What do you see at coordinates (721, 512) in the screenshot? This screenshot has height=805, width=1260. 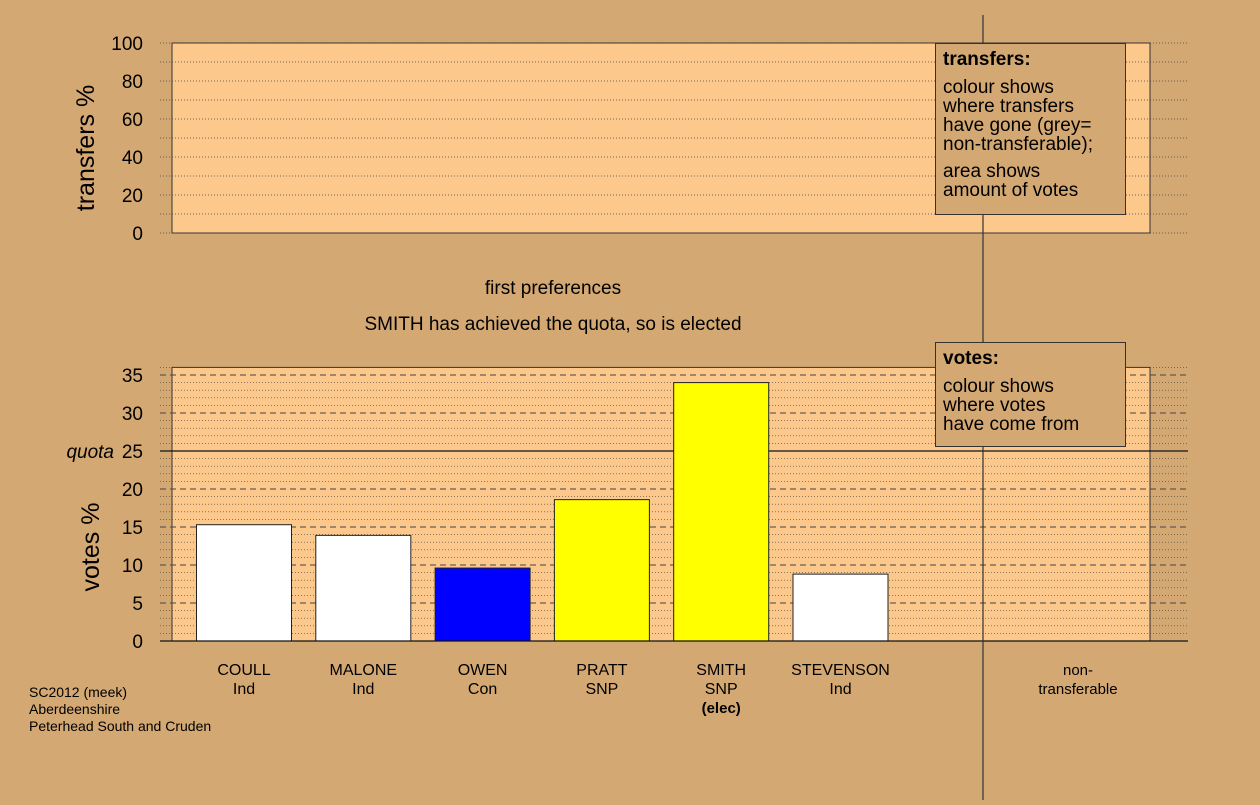 I see `vote-bar-smith` at bounding box center [721, 512].